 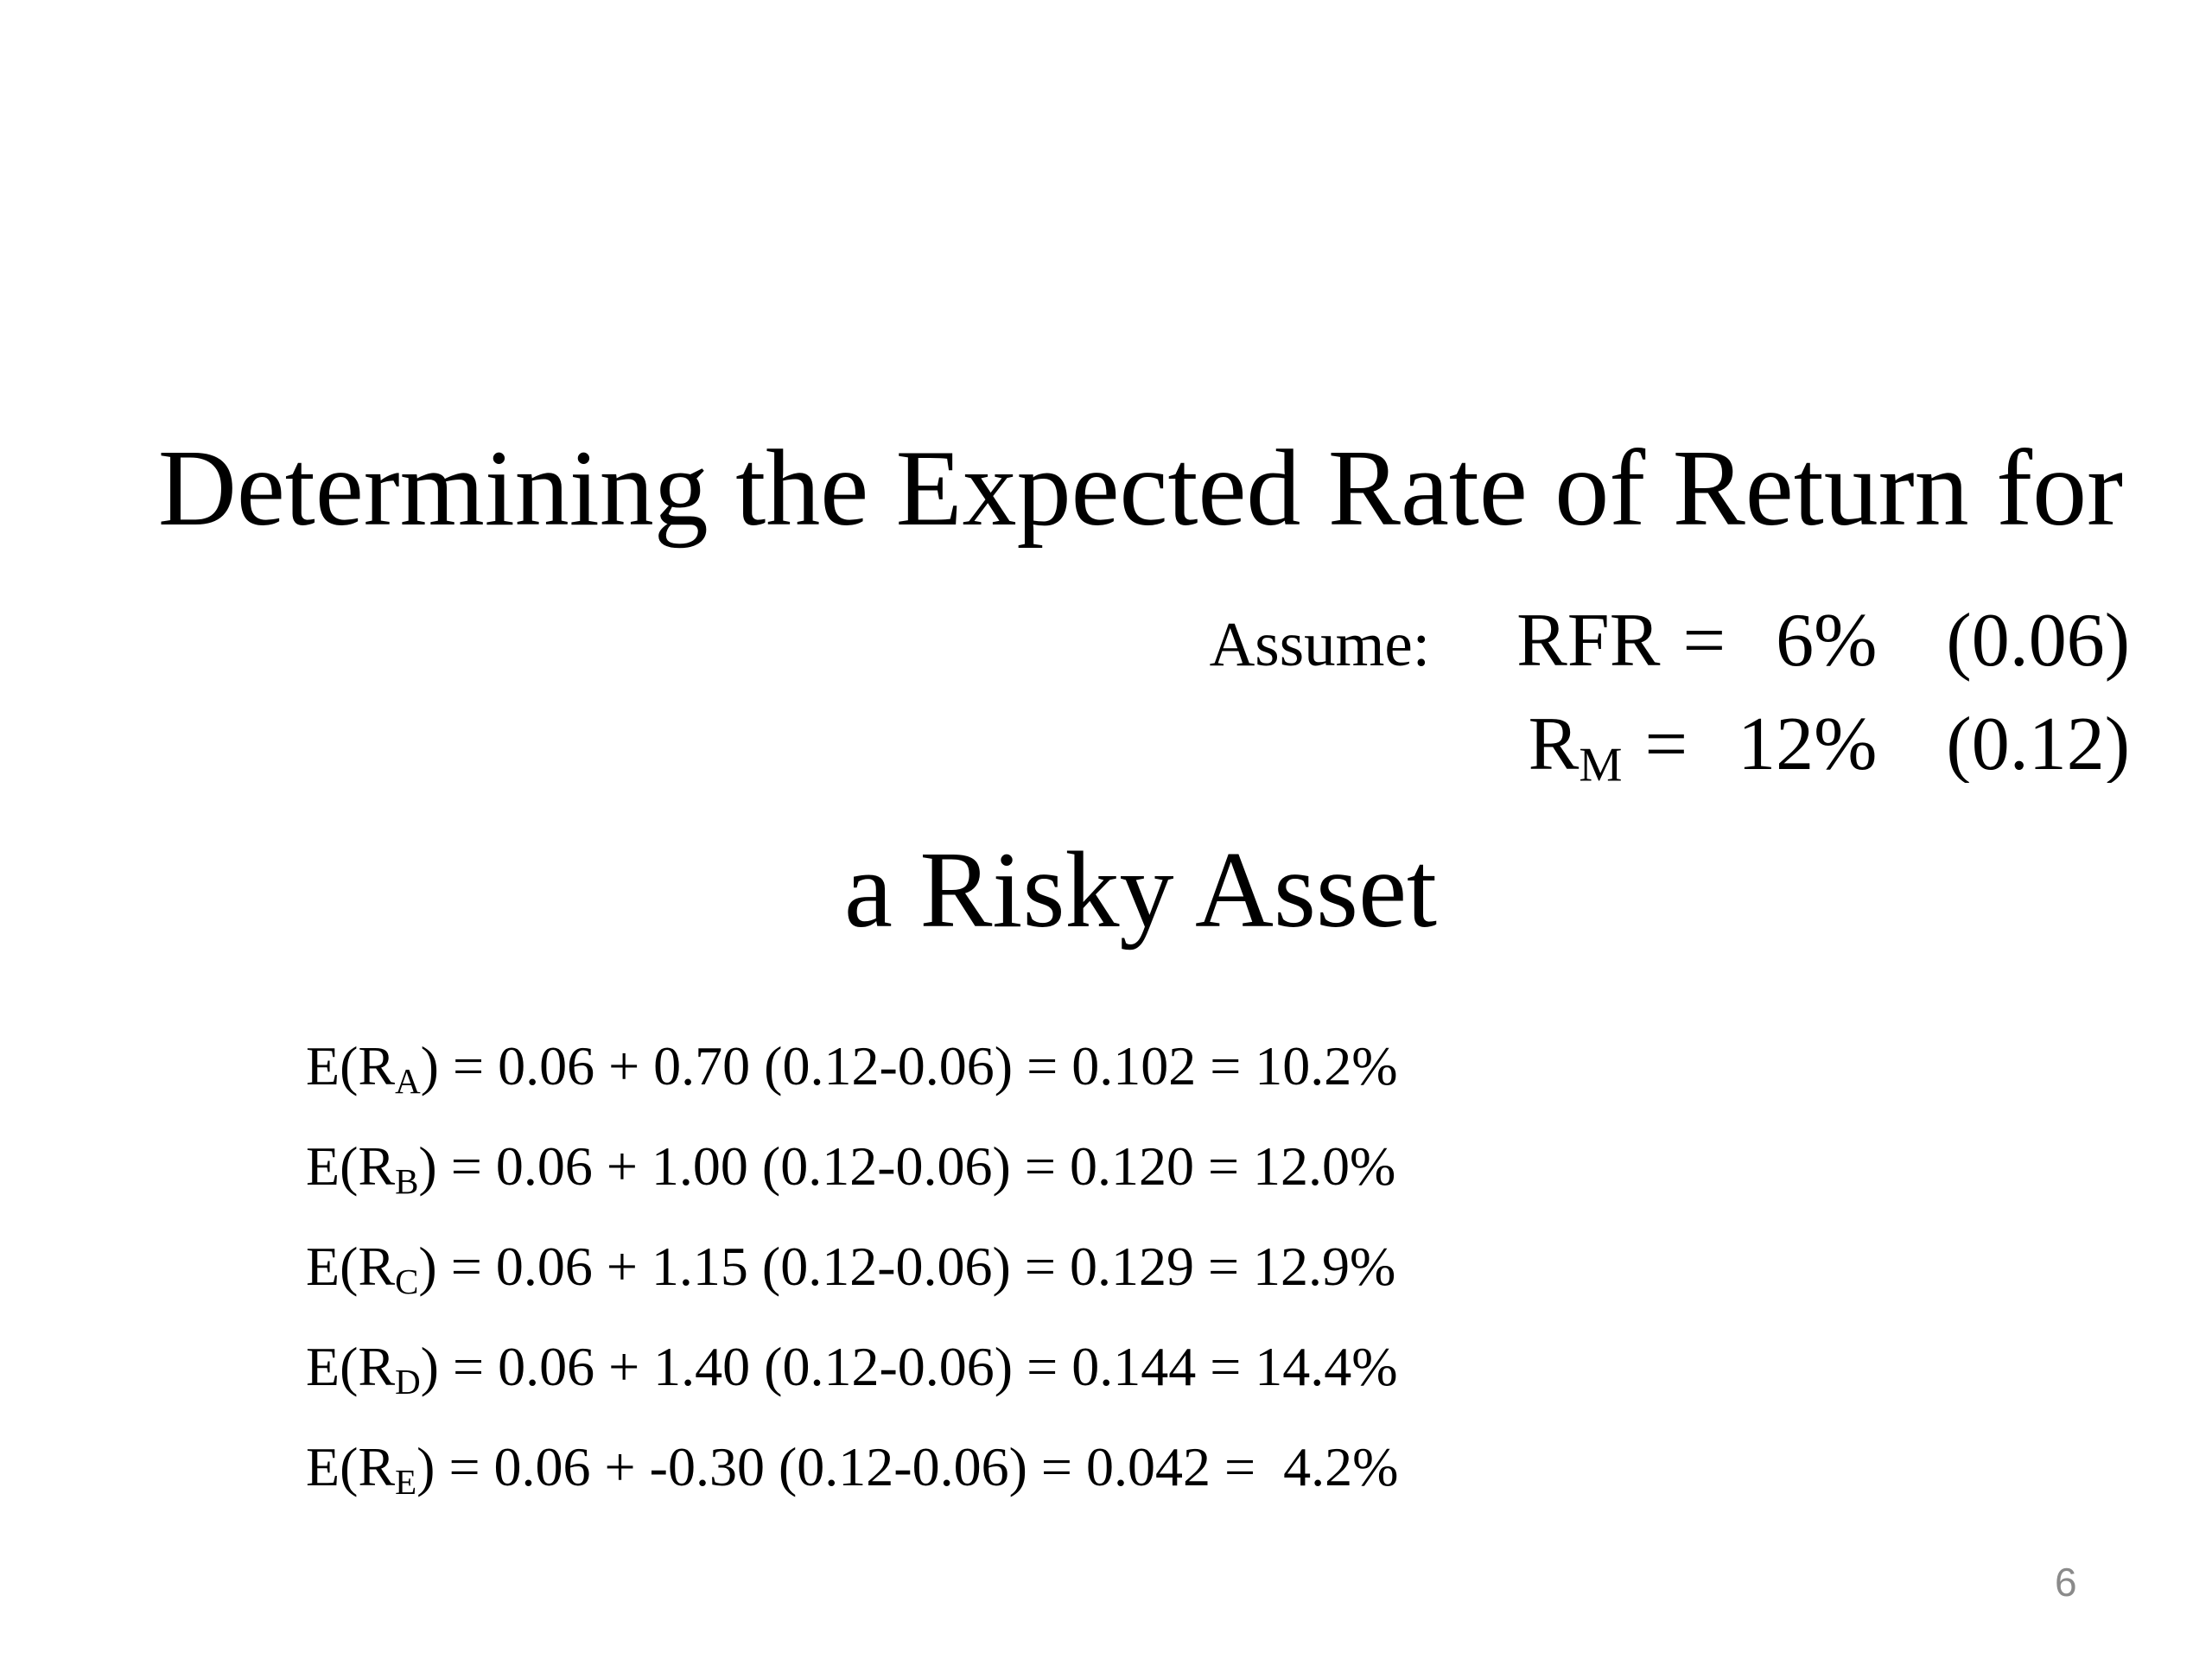 I want to click on market-return-decimal-value: (0.12), so click(x=2038, y=742).